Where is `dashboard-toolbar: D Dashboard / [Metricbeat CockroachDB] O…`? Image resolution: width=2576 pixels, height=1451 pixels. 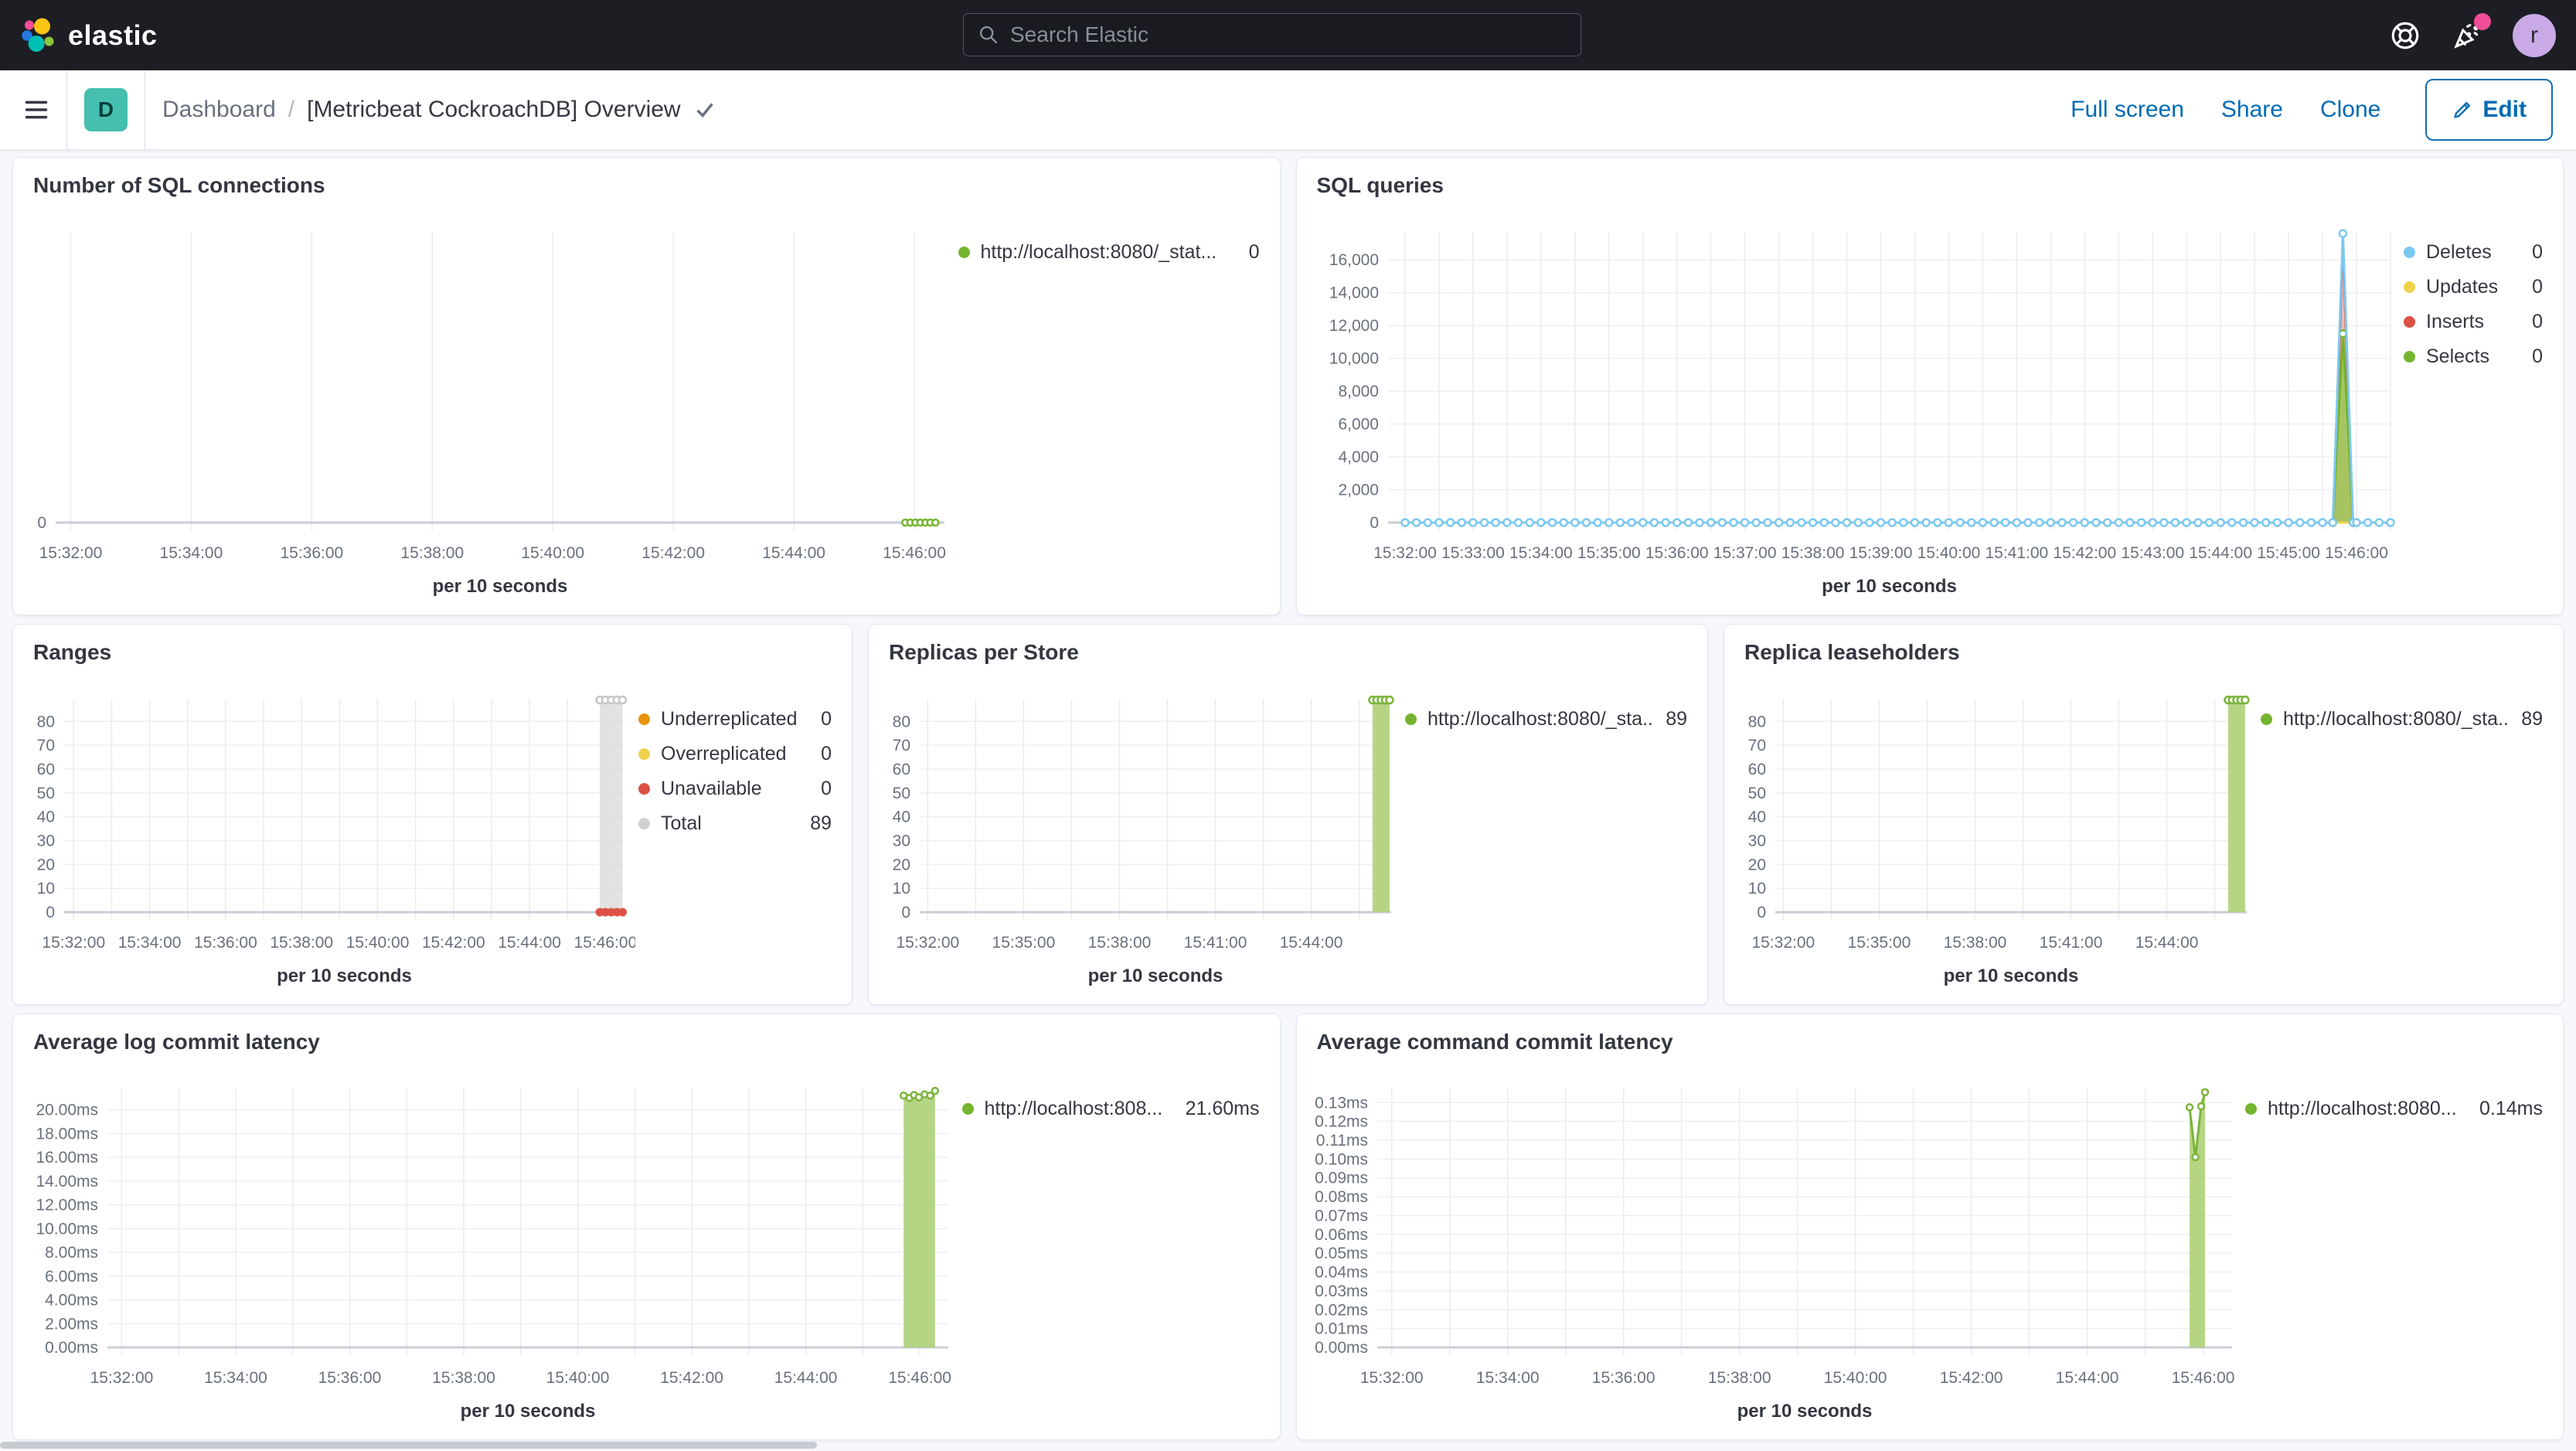
dashboard-toolbar: D Dashboard / [Metricbeat CockroachDB] O… is located at coordinates (1288, 109).